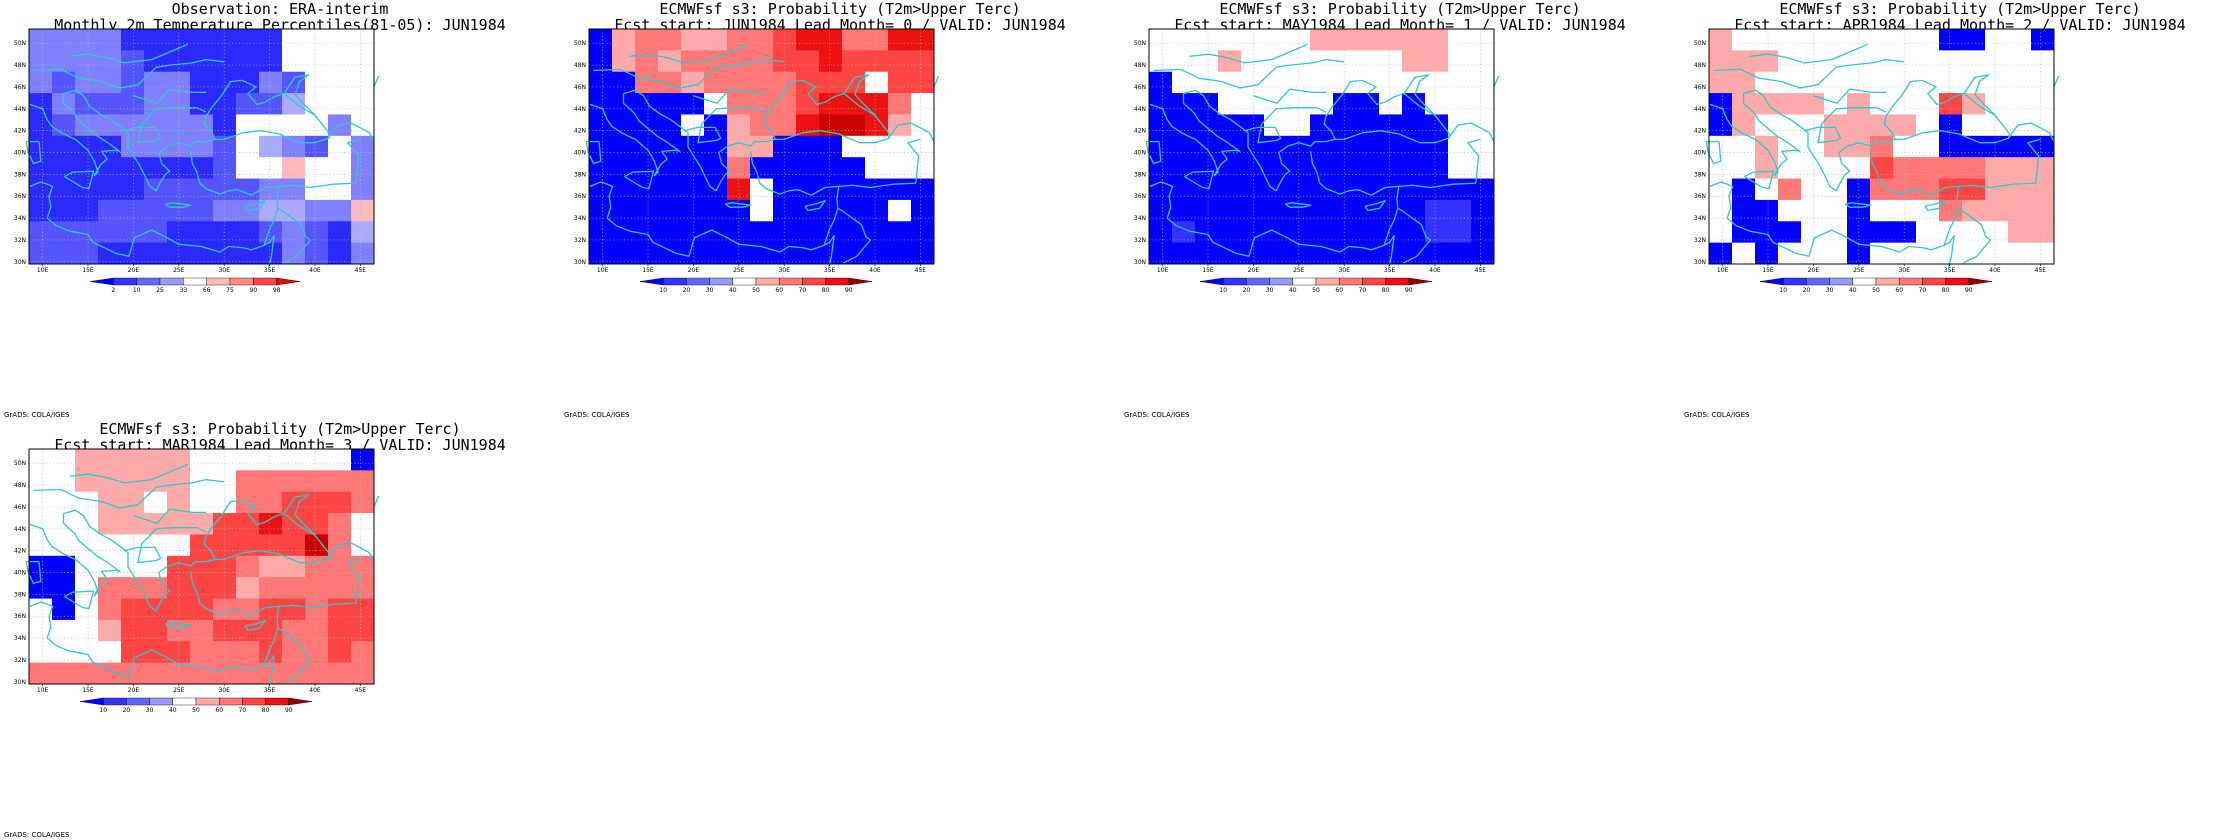 This screenshot has width=2240, height=840. I want to click on grads-credit: GrADS: COLA/IGES, so click(37, 835).